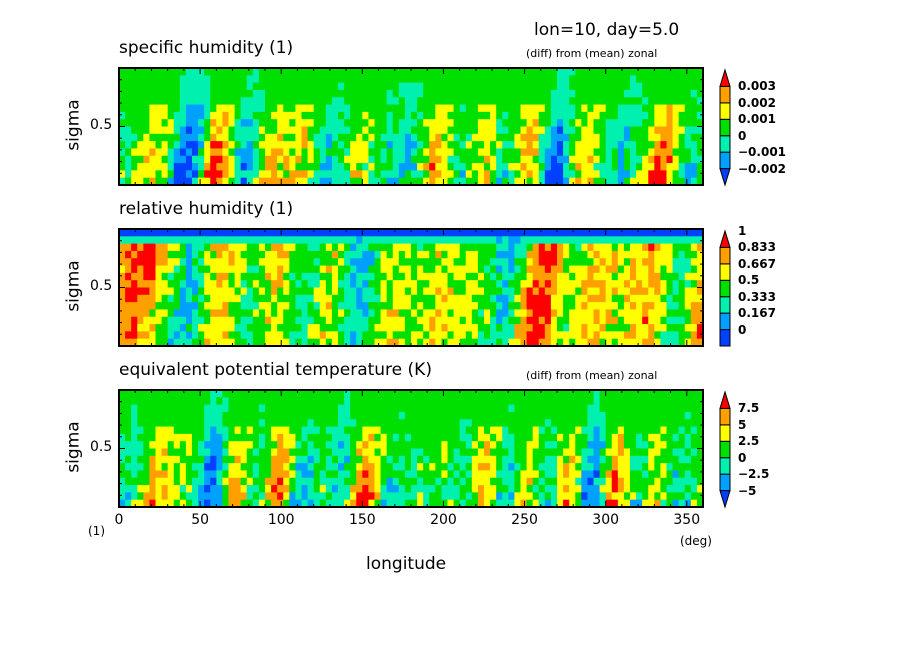  Describe the element at coordinates (757, 263) in the screenshot. I see `colorbar-label: 0.667` at that location.